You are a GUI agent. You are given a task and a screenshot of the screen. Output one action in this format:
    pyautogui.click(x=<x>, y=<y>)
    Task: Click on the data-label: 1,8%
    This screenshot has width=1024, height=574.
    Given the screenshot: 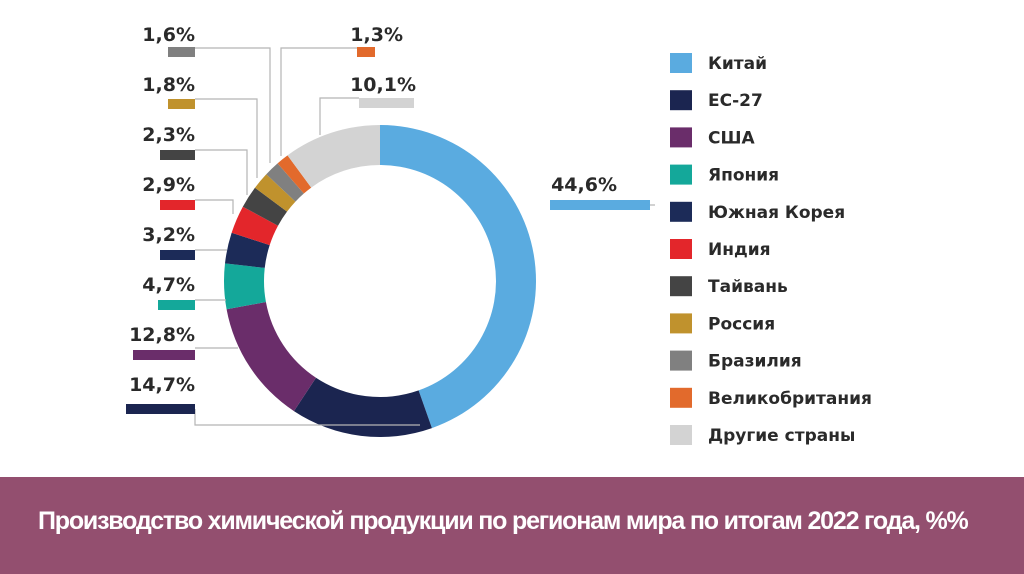 What is the action you would take?
    pyautogui.click(x=168, y=85)
    